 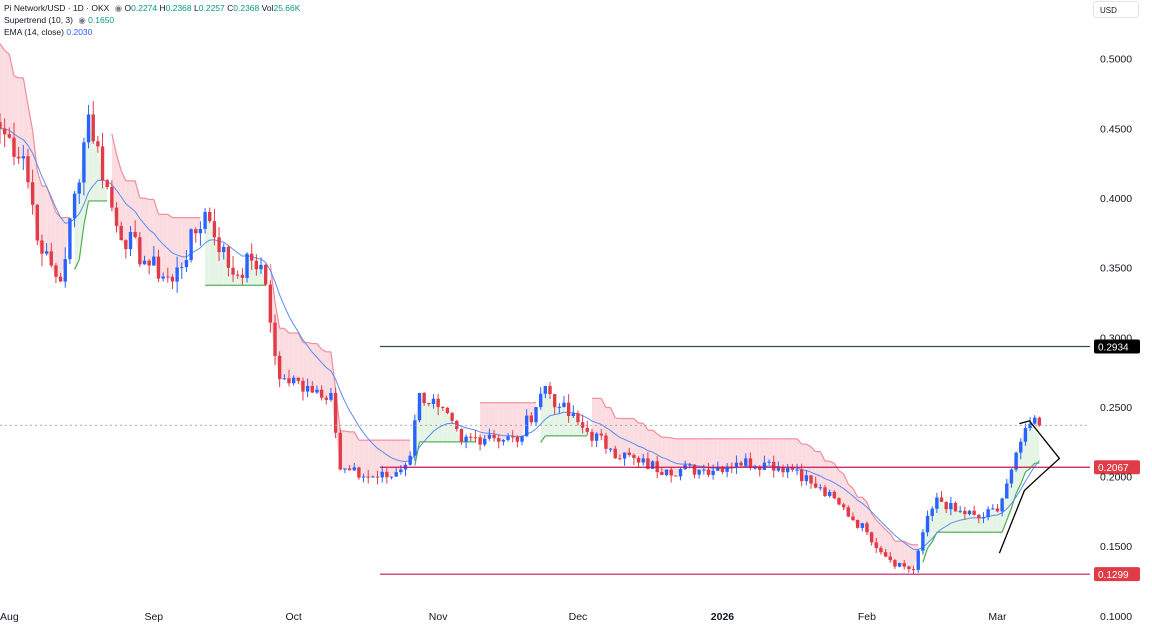 What do you see at coordinates (997, 617) in the screenshot?
I see `x-tick-label: Mar` at bounding box center [997, 617].